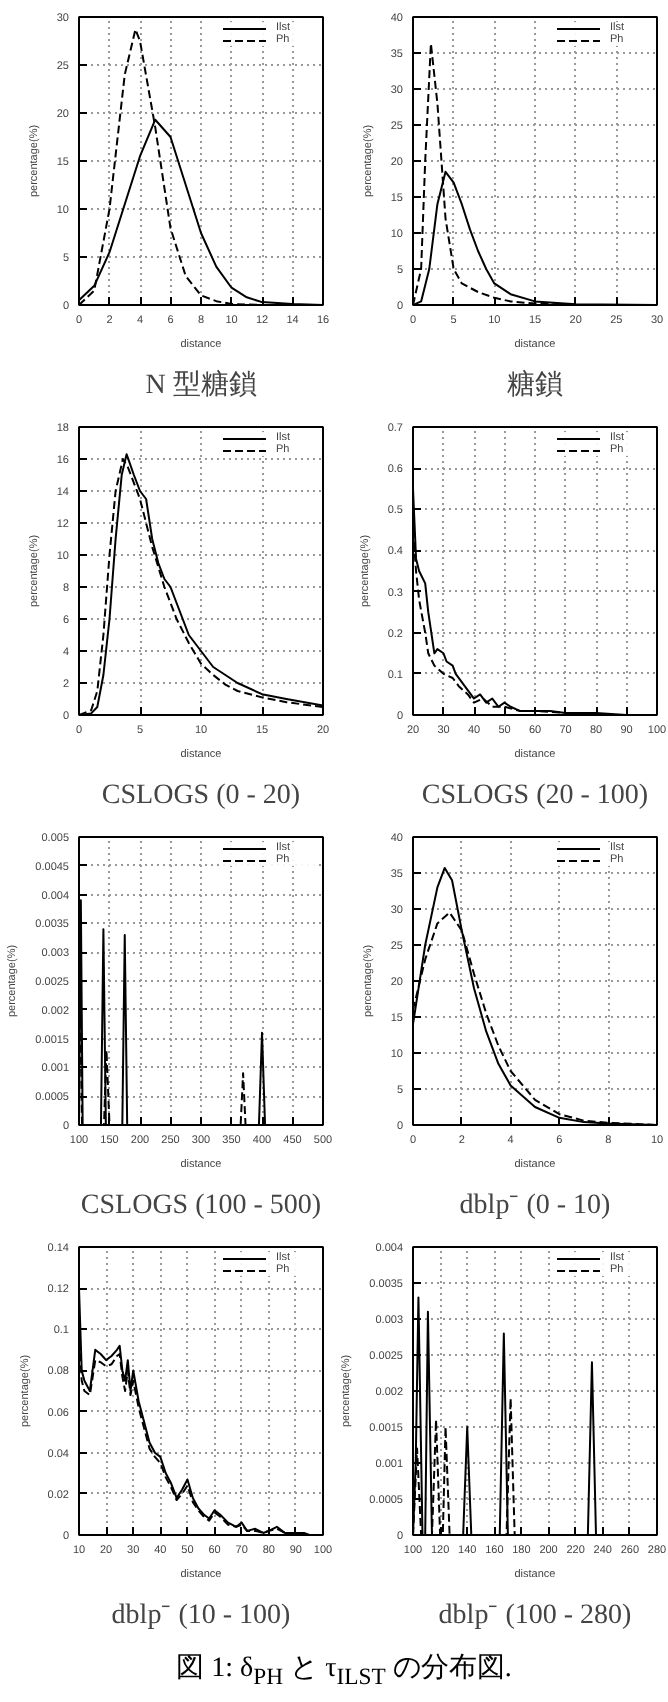  I want to click on text: 糖鎖, so click(535, 385).